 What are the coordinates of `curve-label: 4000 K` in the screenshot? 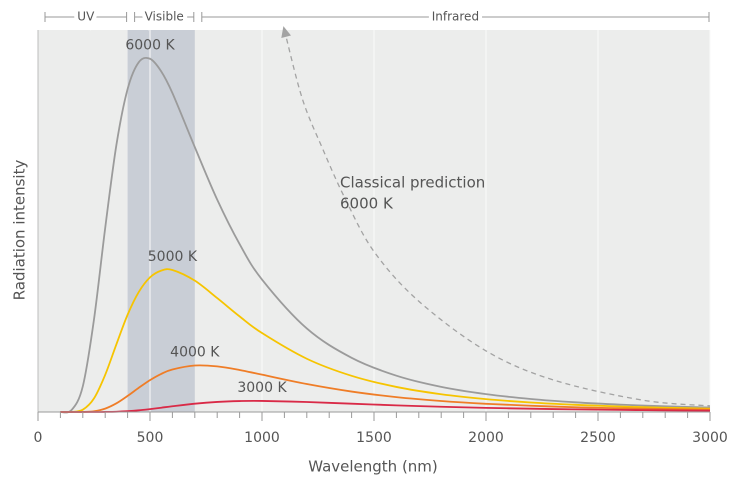 It's located at (195, 353).